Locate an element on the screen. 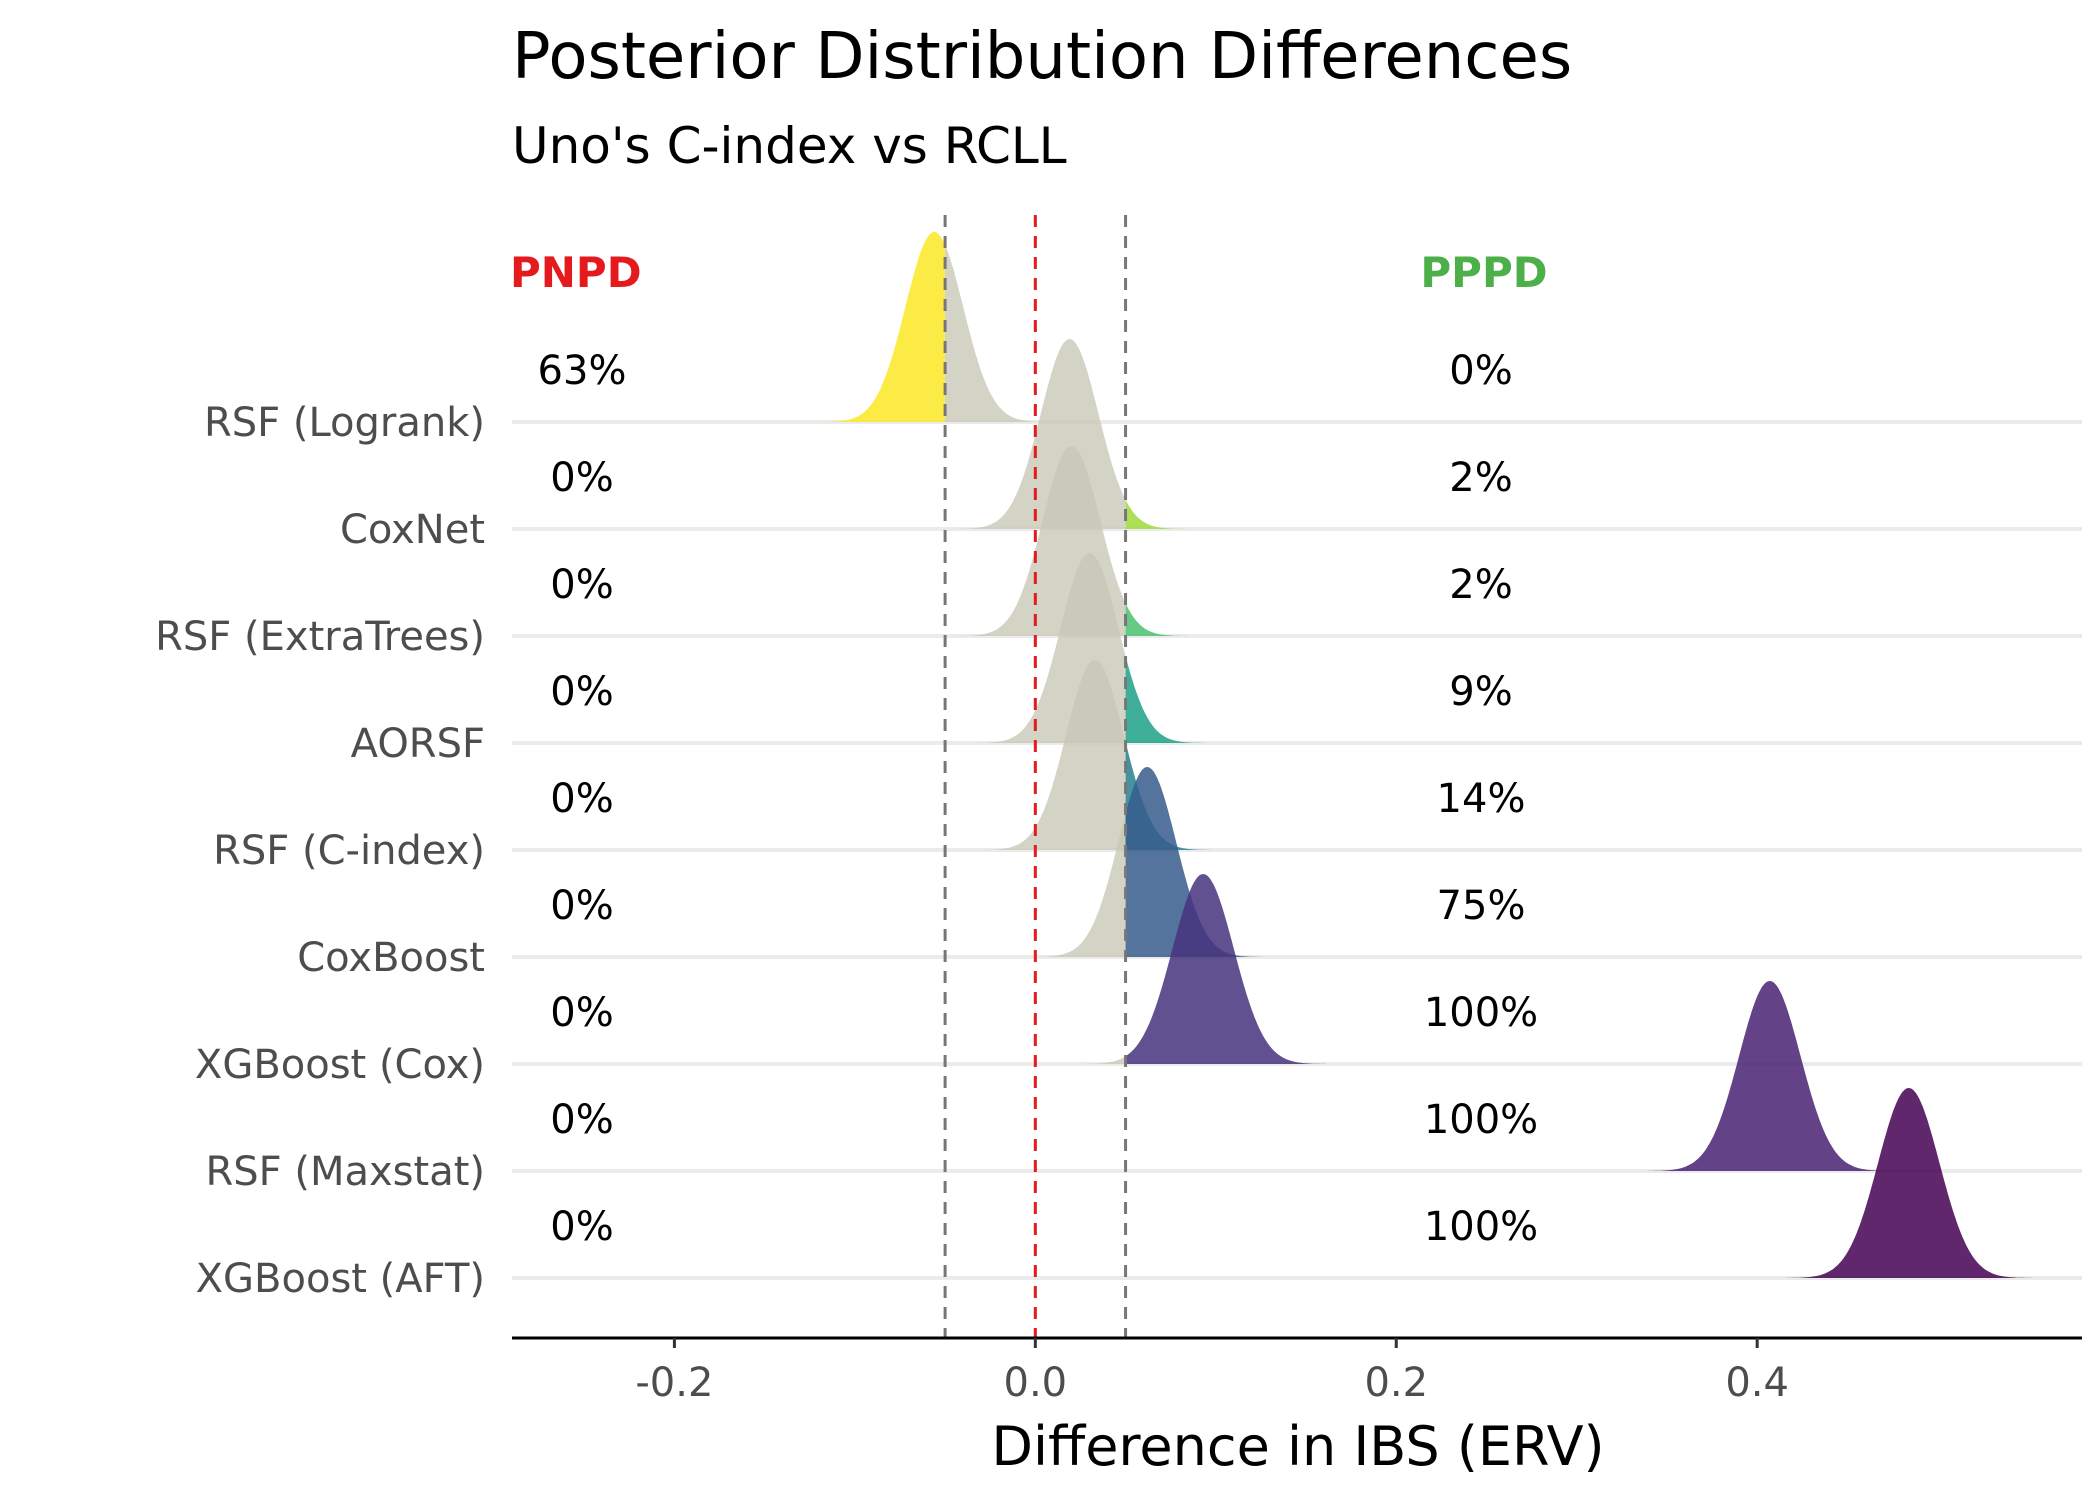 Image resolution: width=2100 pixels, height=1500 pixels. y-label: RSF (Maxstat) is located at coordinates (345, 1172).